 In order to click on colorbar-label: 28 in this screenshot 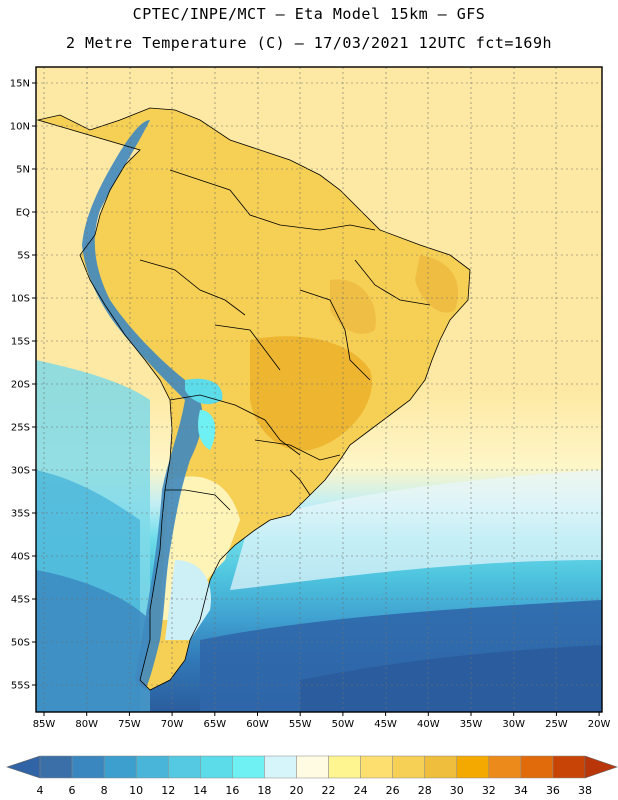, I will do `click(425, 790)`.